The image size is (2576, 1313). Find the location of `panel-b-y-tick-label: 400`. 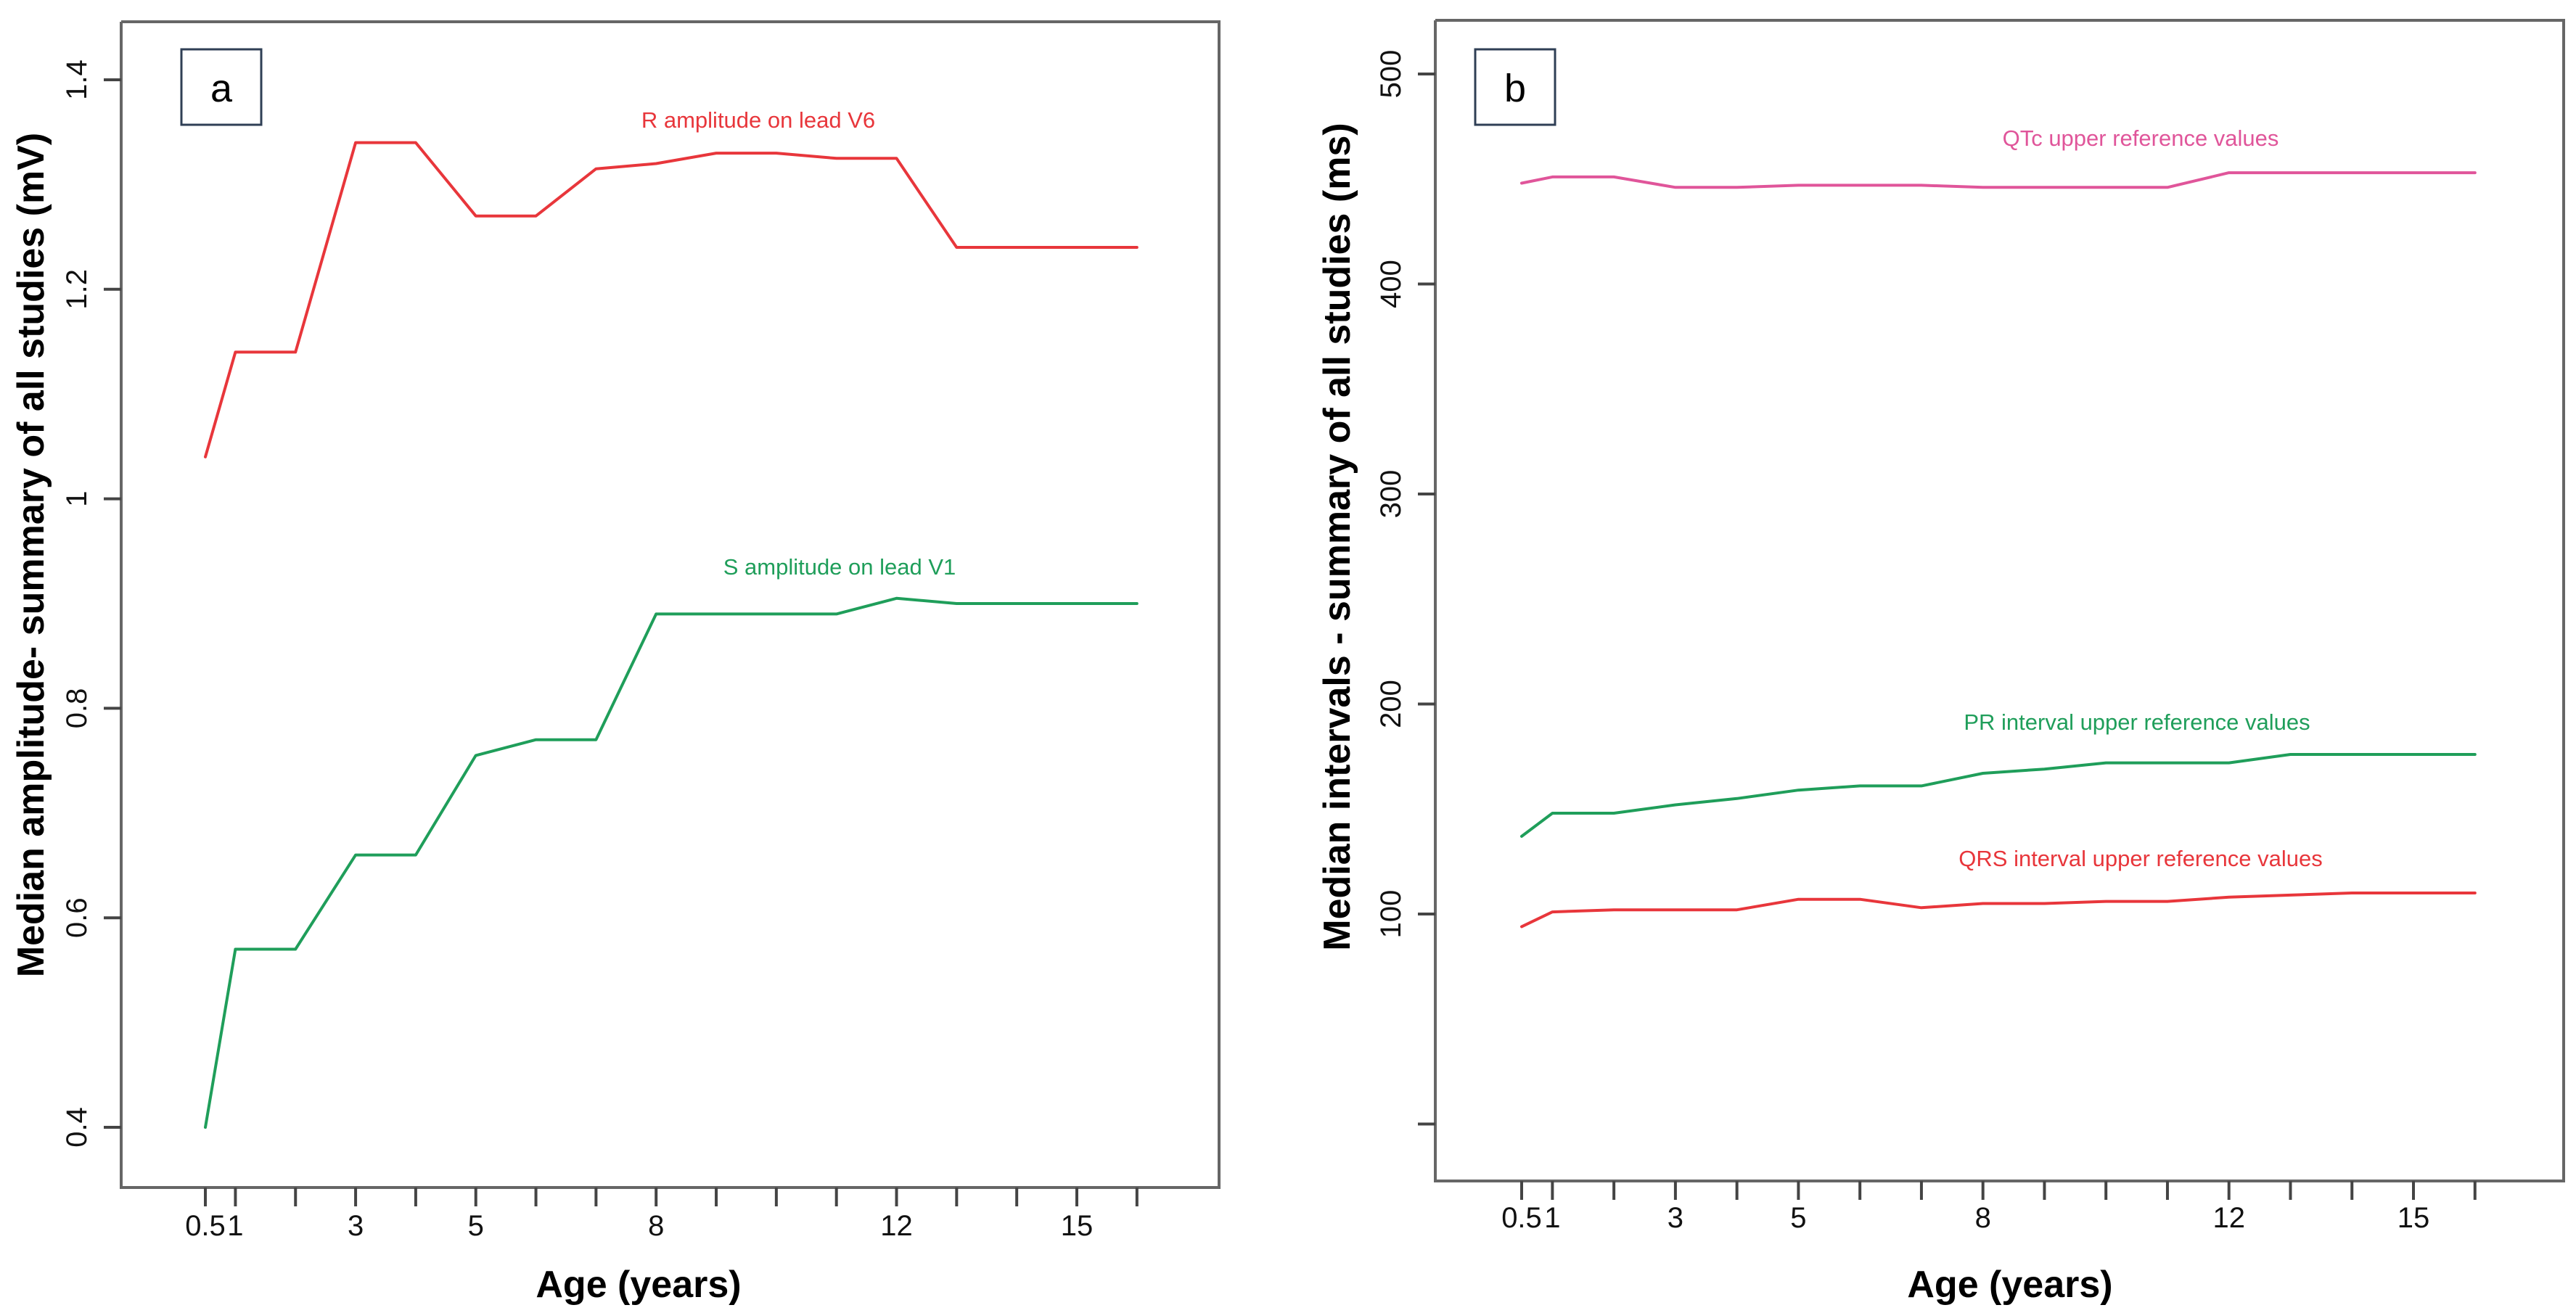

panel-b-y-tick-label: 400 is located at coordinates (1391, 284).